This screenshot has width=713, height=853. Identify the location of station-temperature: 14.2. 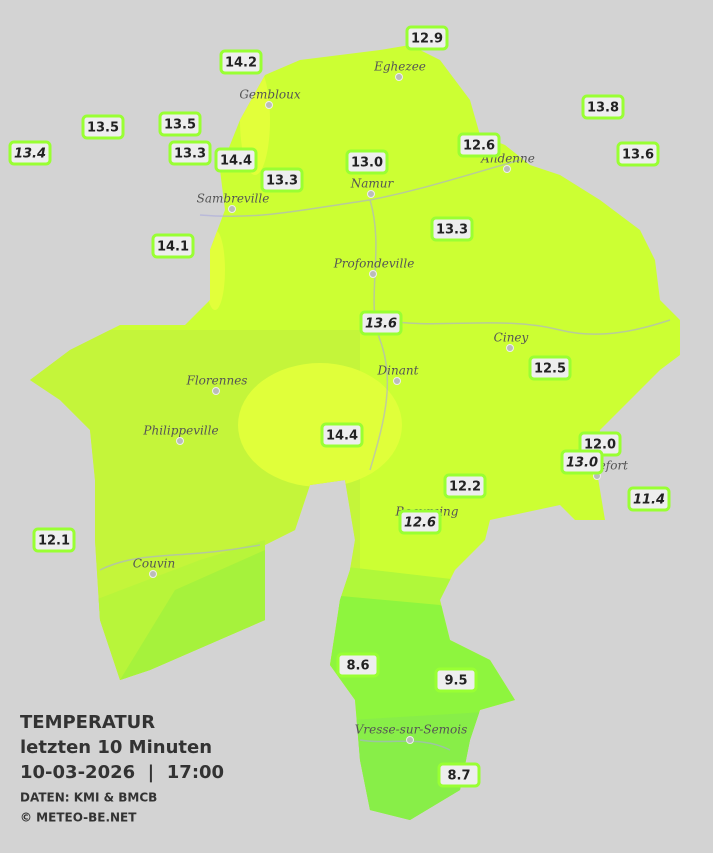
(241, 63).